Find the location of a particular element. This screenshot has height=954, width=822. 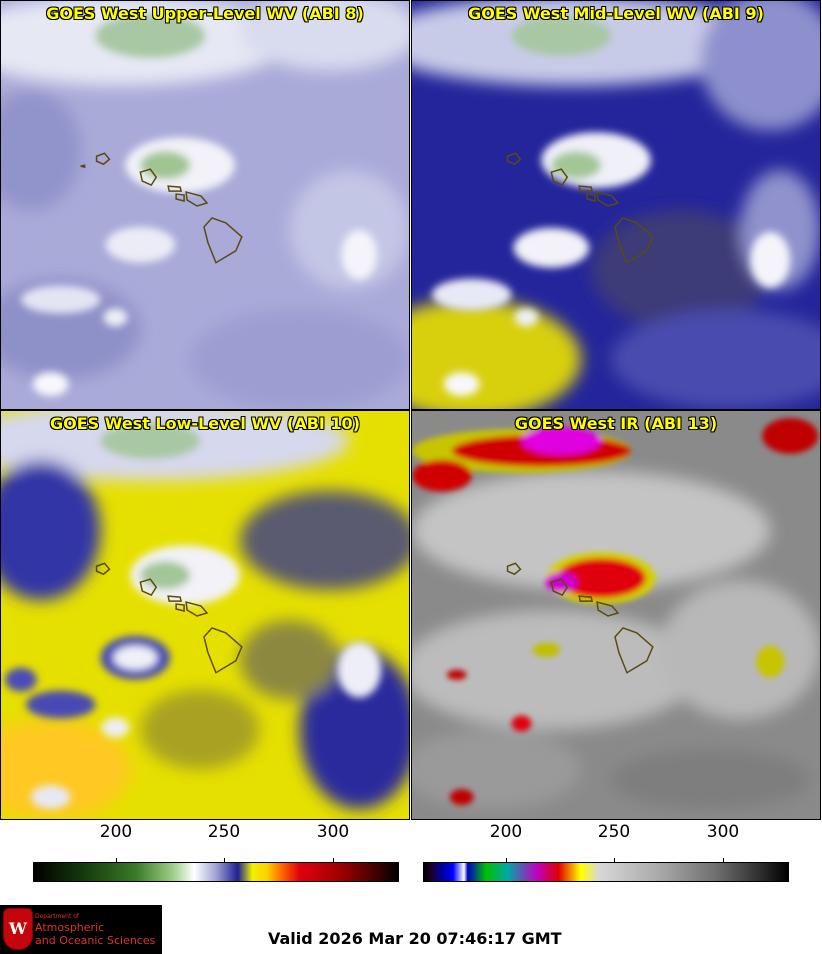

panel-title: GOES West Upper-Level WV (ABI 8) is located at coordinates (205, 13).